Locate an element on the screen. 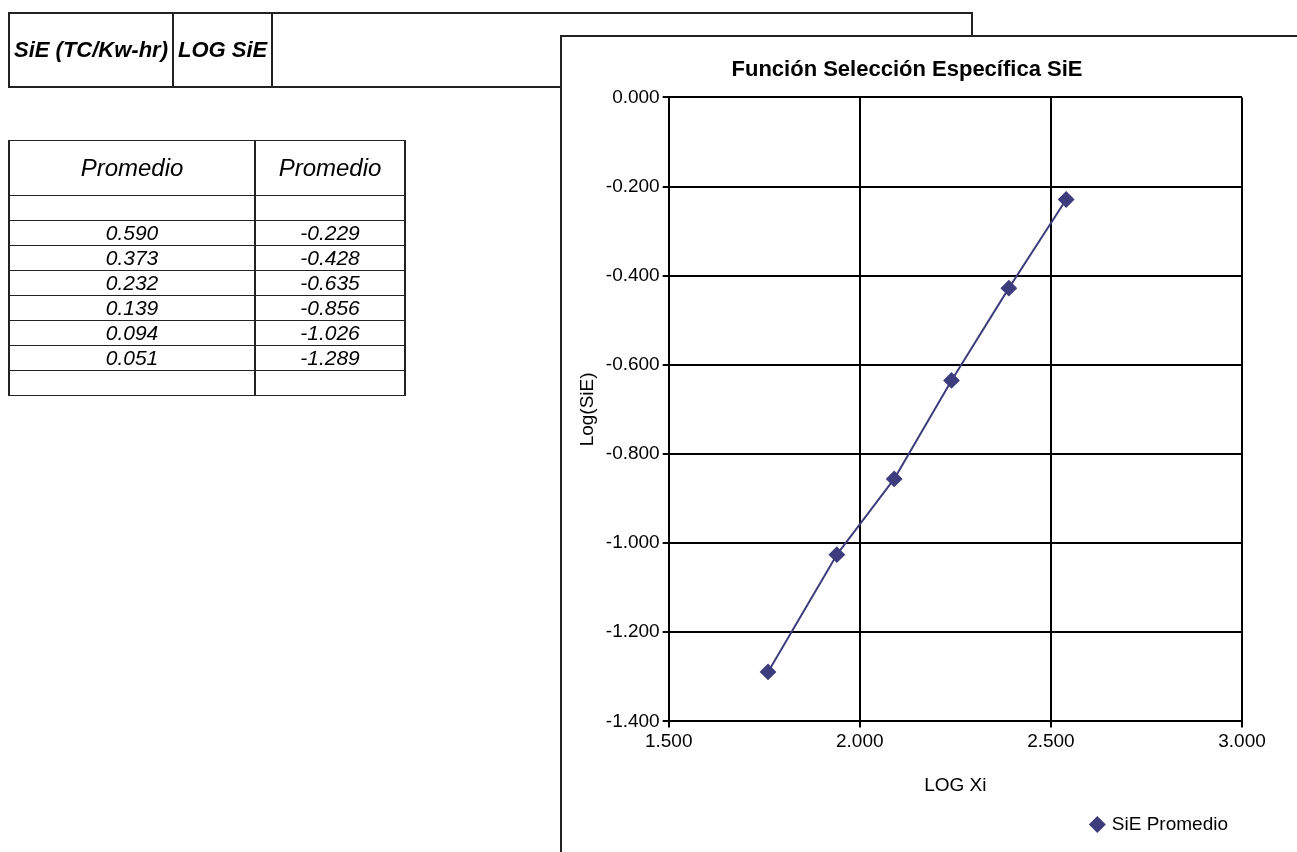 This screenshot has height=852, width=1297. text: 0.139 is located at coordinates (132, 308).